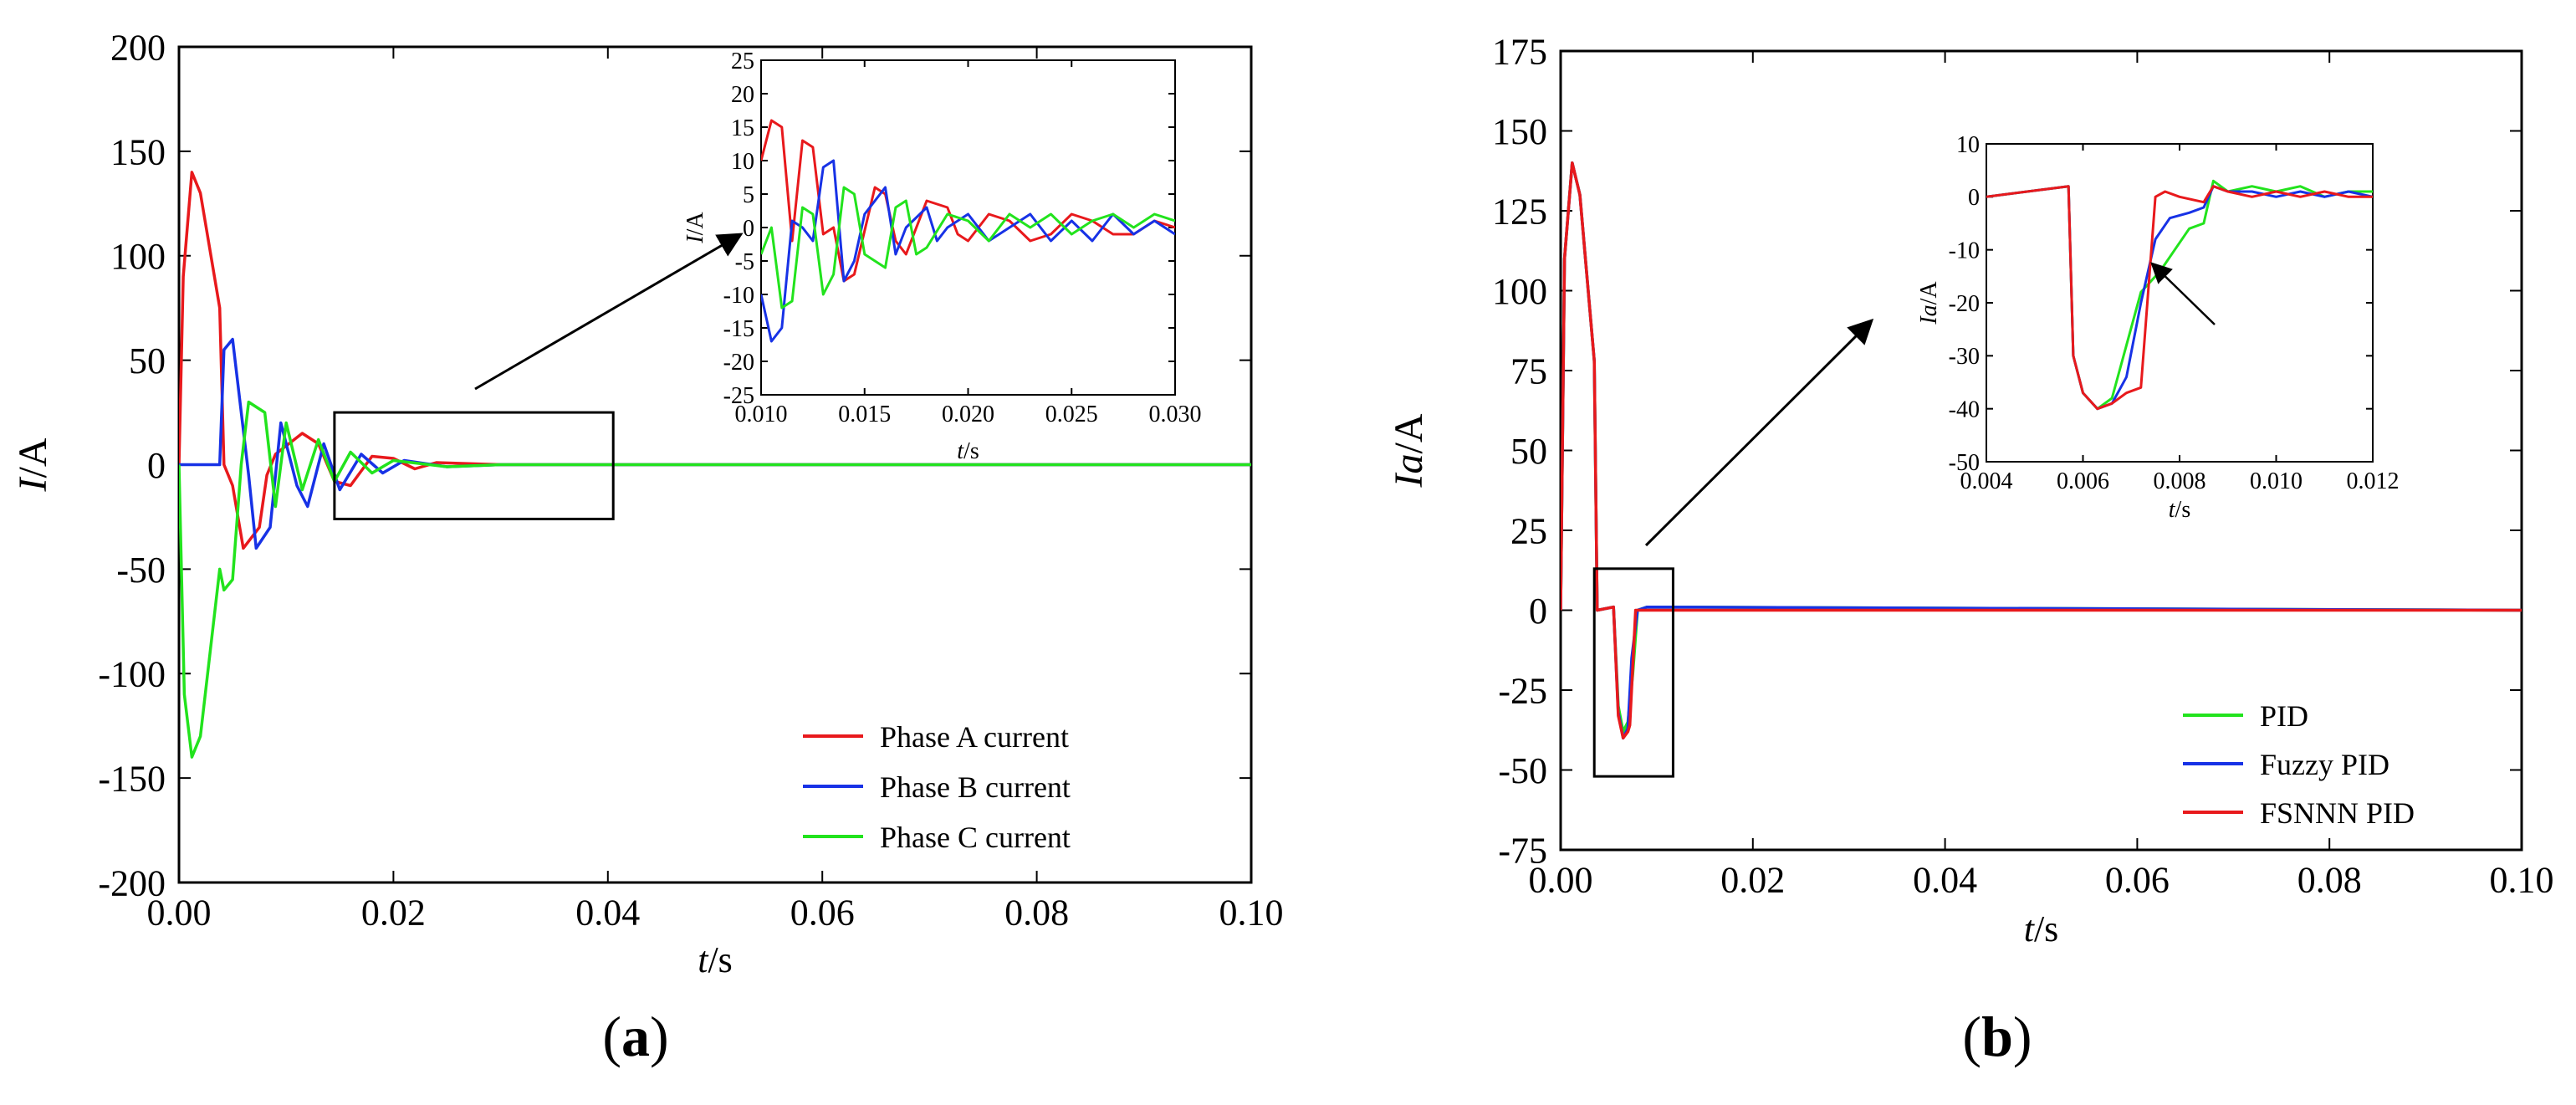 Image resolution: width=2576 pixels, height=1105 pixels. Describe the element at coordinates (2137, 880) in the screenshot. I see `panel-b-main-xtick-label: 0.06` at that location.